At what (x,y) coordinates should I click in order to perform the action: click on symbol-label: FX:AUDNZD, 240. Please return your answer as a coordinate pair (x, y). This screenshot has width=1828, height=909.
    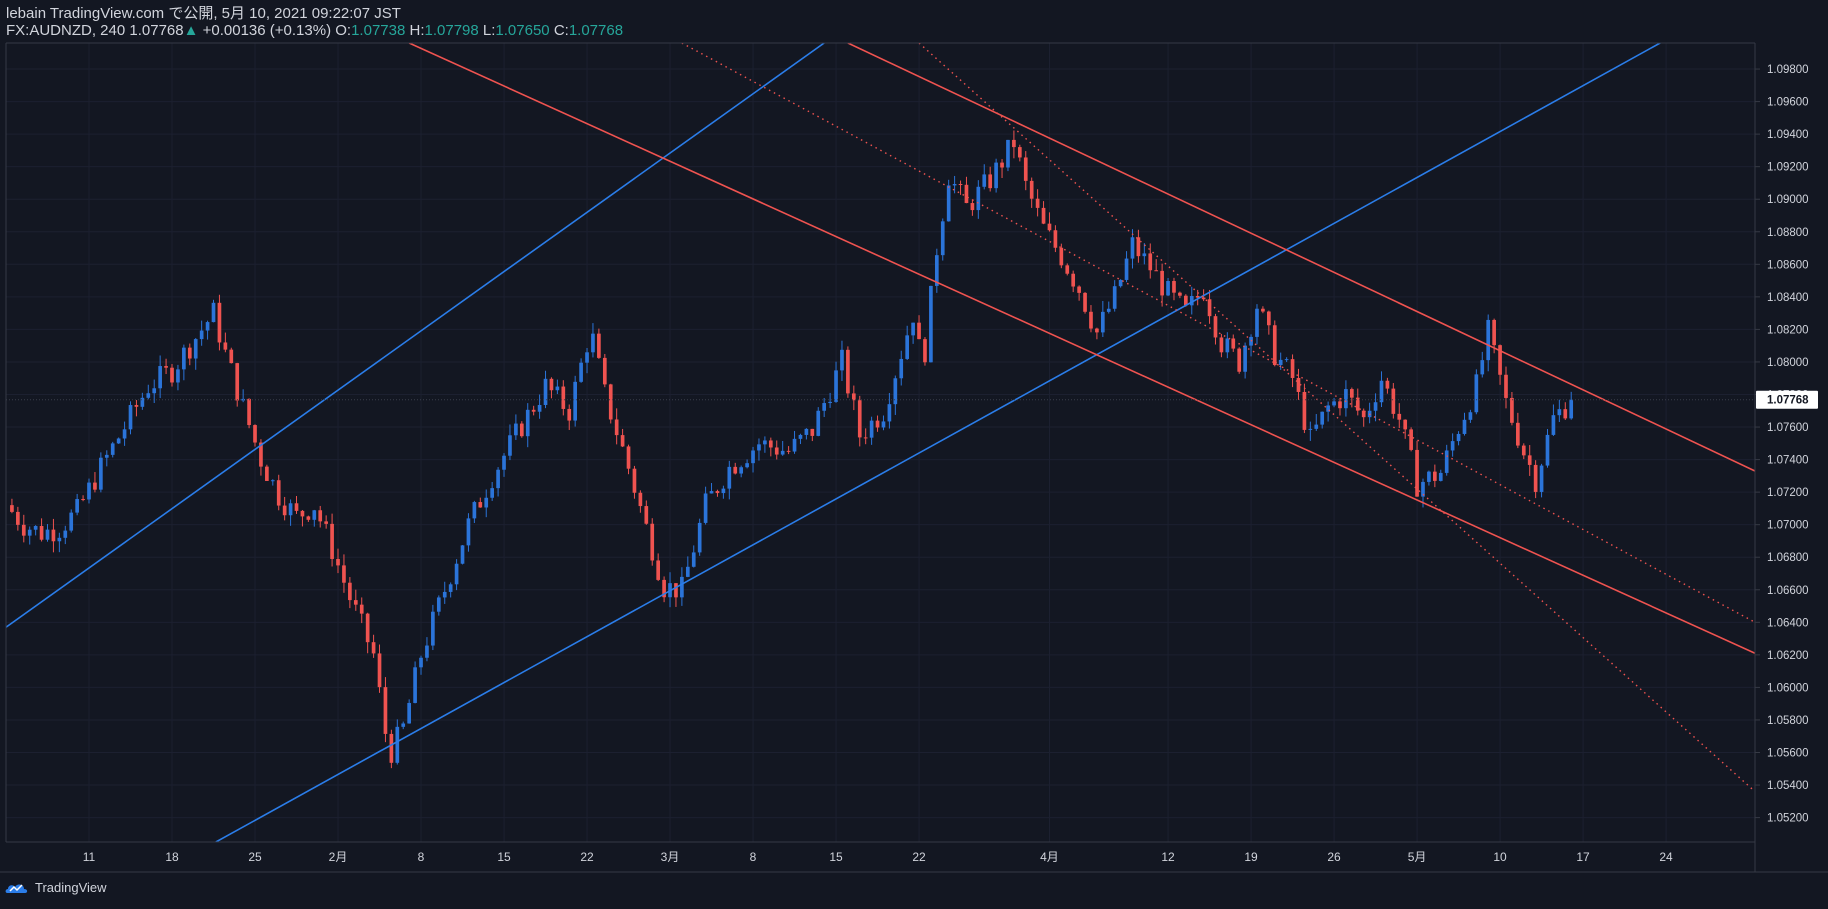
    Looking at the image, I should click on (66, 30).